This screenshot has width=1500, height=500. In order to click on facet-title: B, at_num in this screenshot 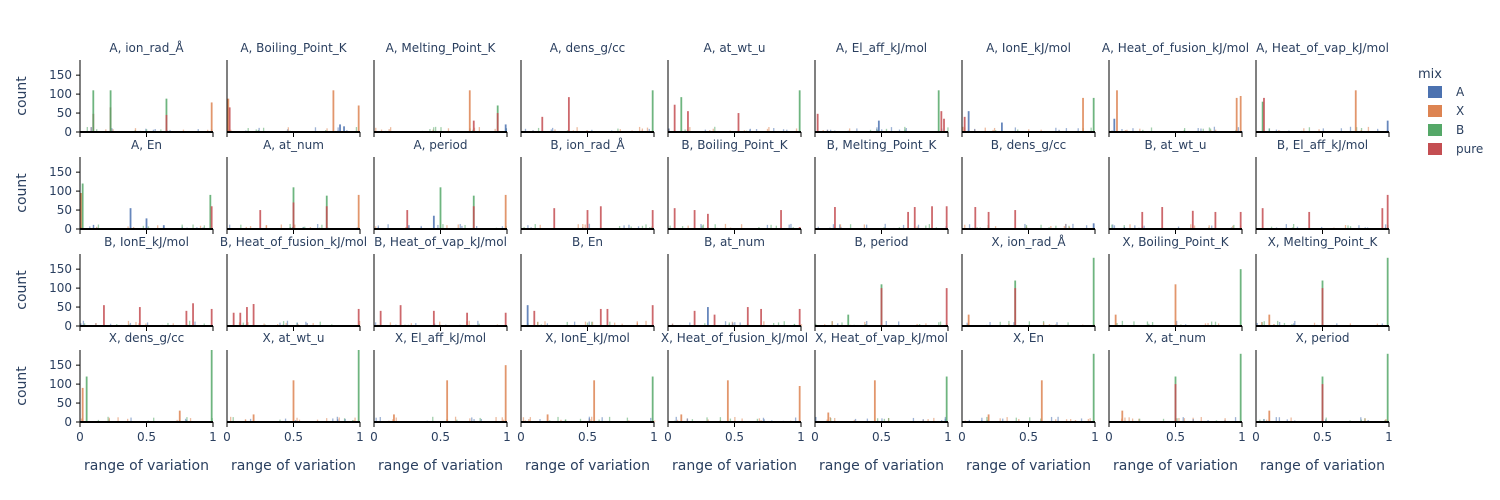, I will do `click(734, 242)`.